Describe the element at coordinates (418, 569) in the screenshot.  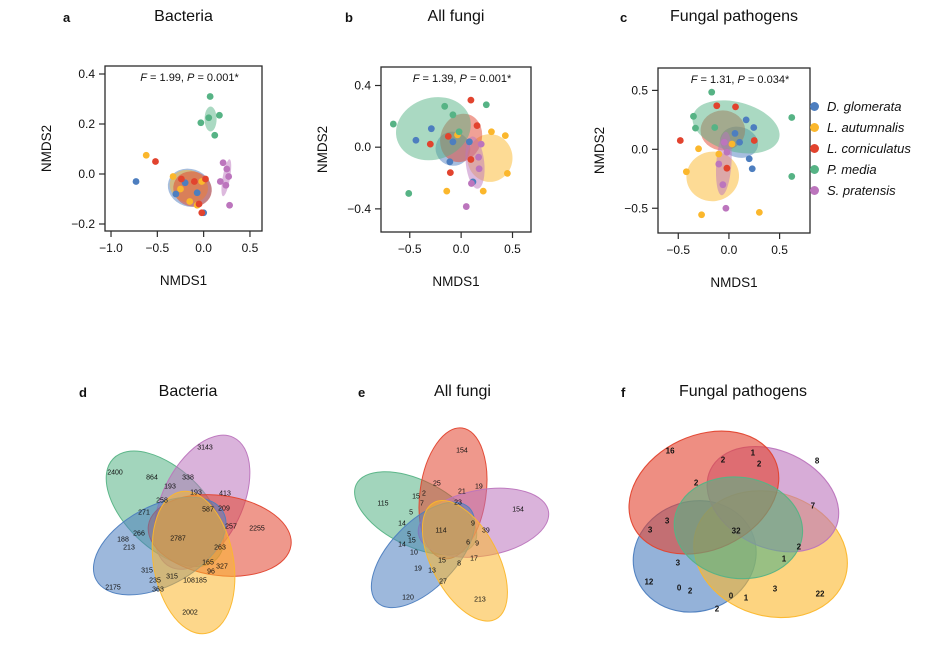
I see `venn-count: 19` at that location.